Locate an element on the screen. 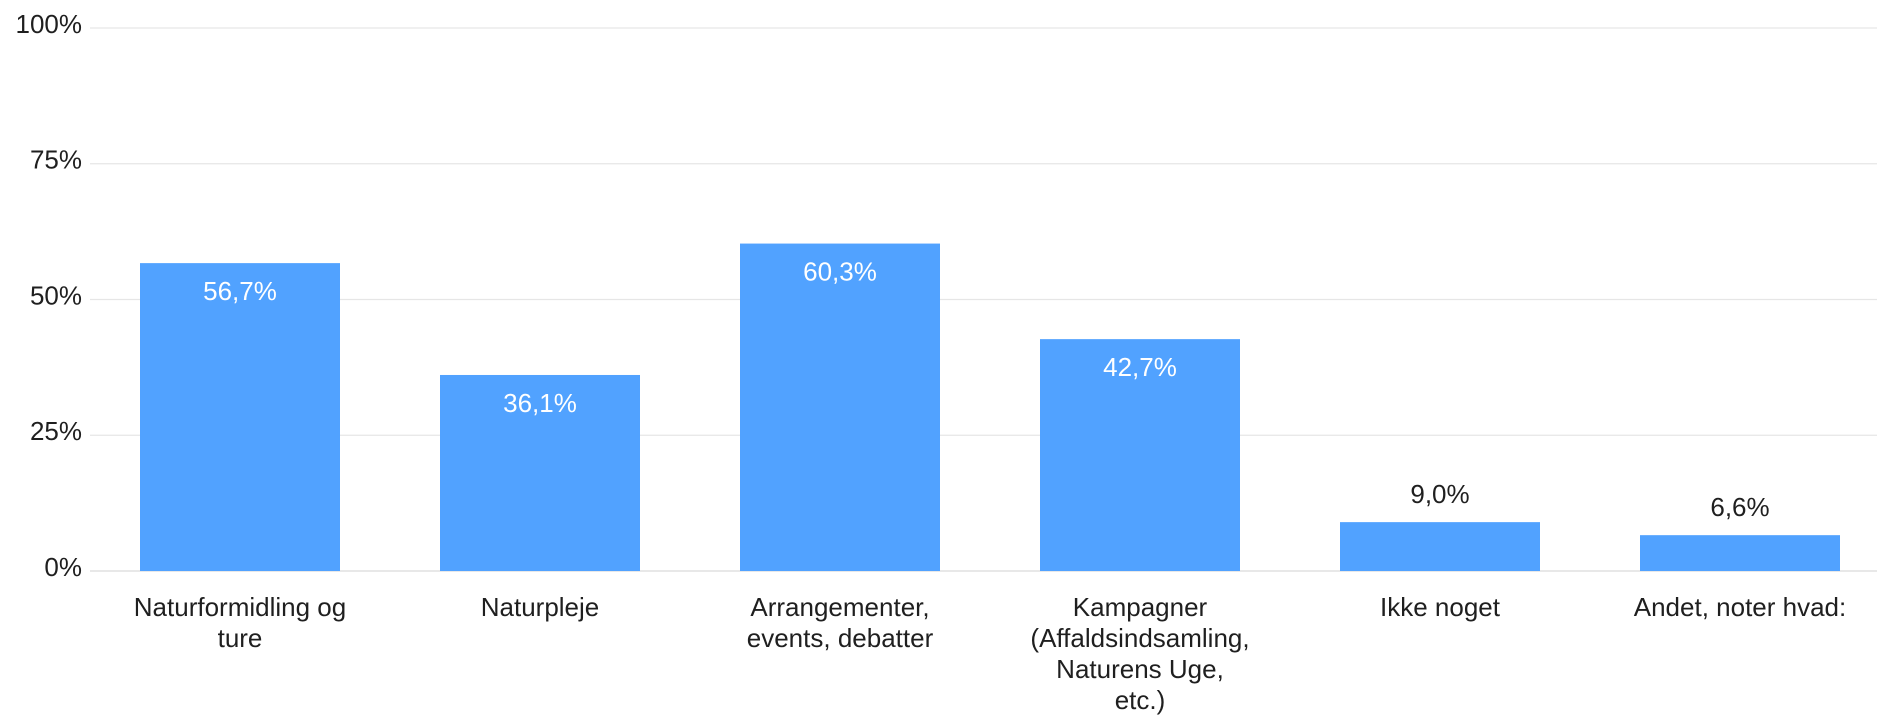  x-category-line: Naturpleje is located at coordinates (540, 607).